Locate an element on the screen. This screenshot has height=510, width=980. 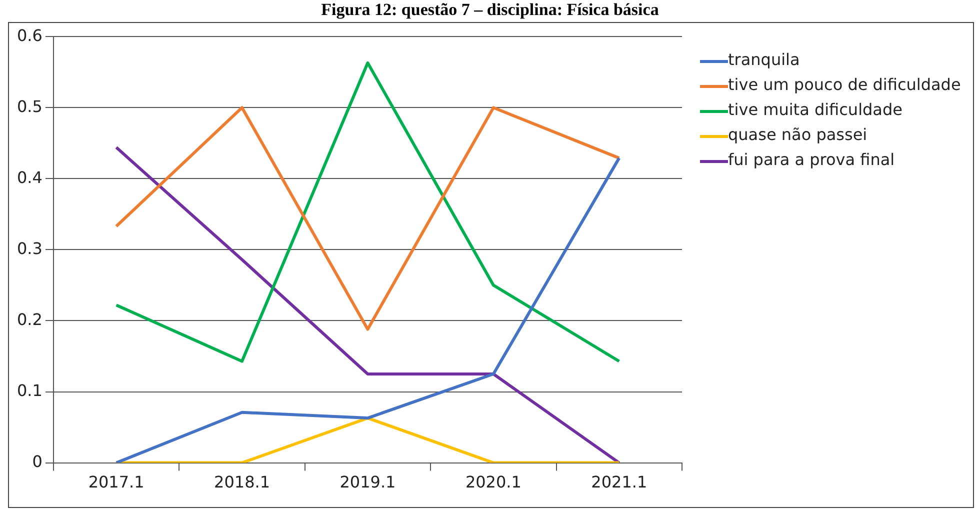
x-tick-label: 2021.1 is located at coordinates (619, 482).